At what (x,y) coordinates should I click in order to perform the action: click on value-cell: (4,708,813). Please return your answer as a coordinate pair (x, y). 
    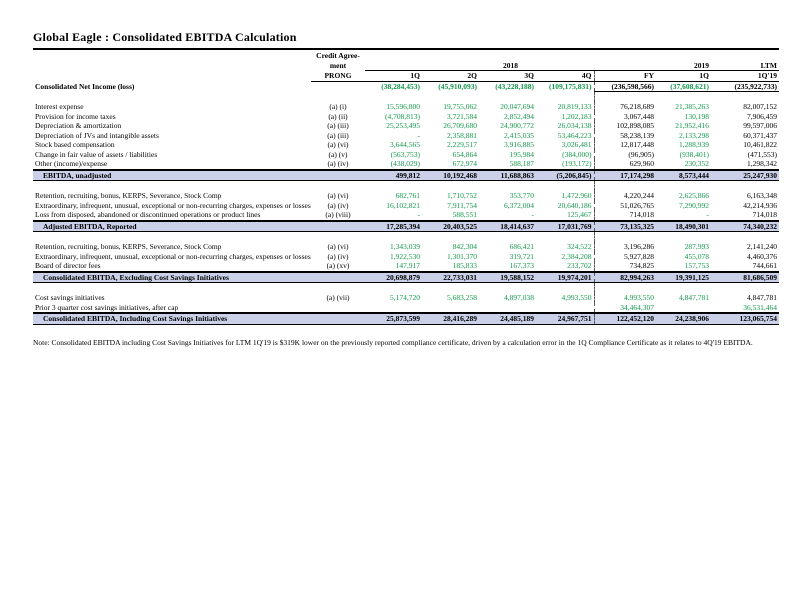
    Looking at the image, I should click on (402, 116).